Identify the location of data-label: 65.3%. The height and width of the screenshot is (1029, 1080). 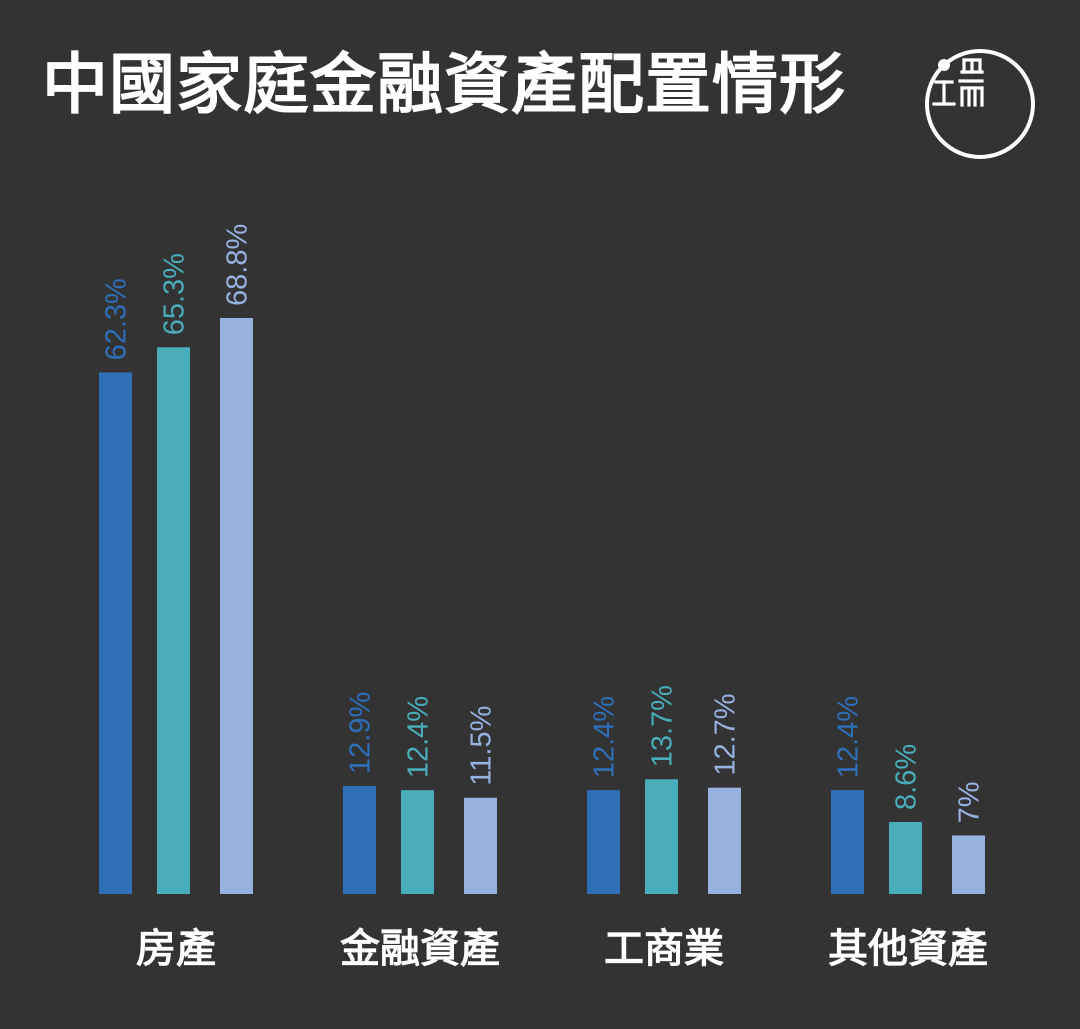
(175, 294).